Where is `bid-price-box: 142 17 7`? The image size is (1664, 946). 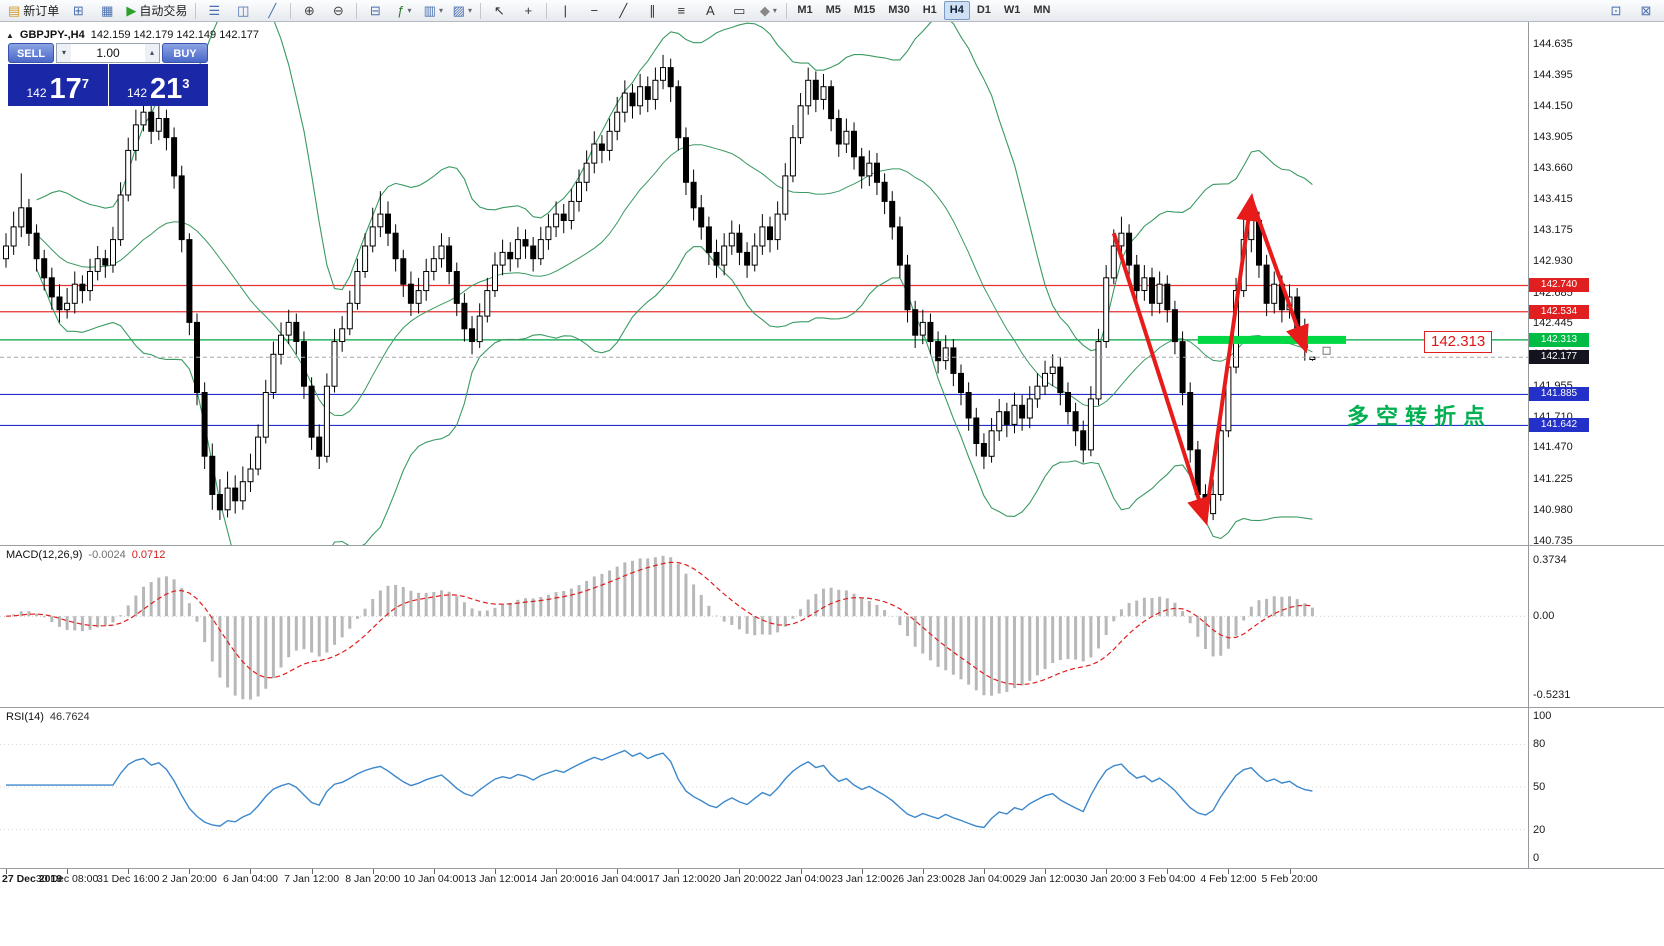 bid-price-box: 142 17 7 is located at coordinates (58, 85).